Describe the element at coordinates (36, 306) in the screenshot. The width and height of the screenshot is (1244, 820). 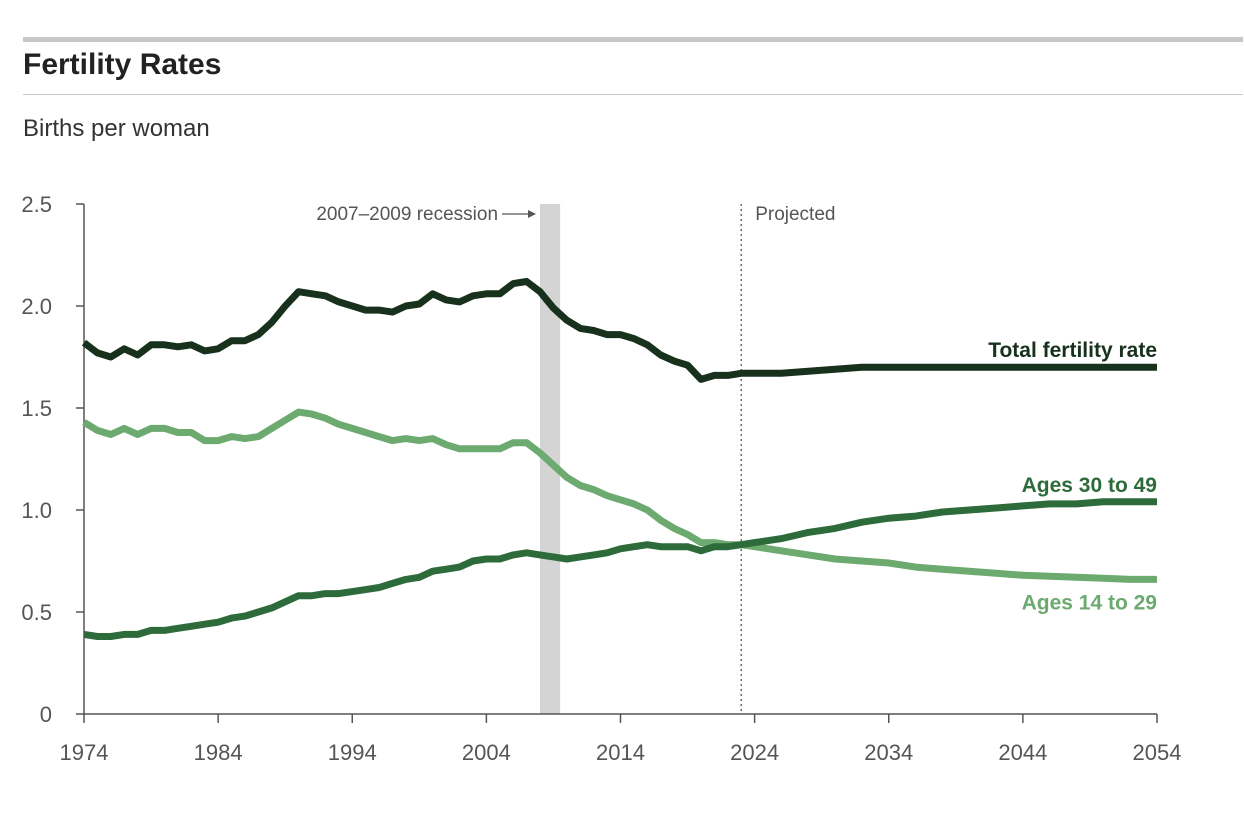
I see `y-tick-label: 2.0` at that location.